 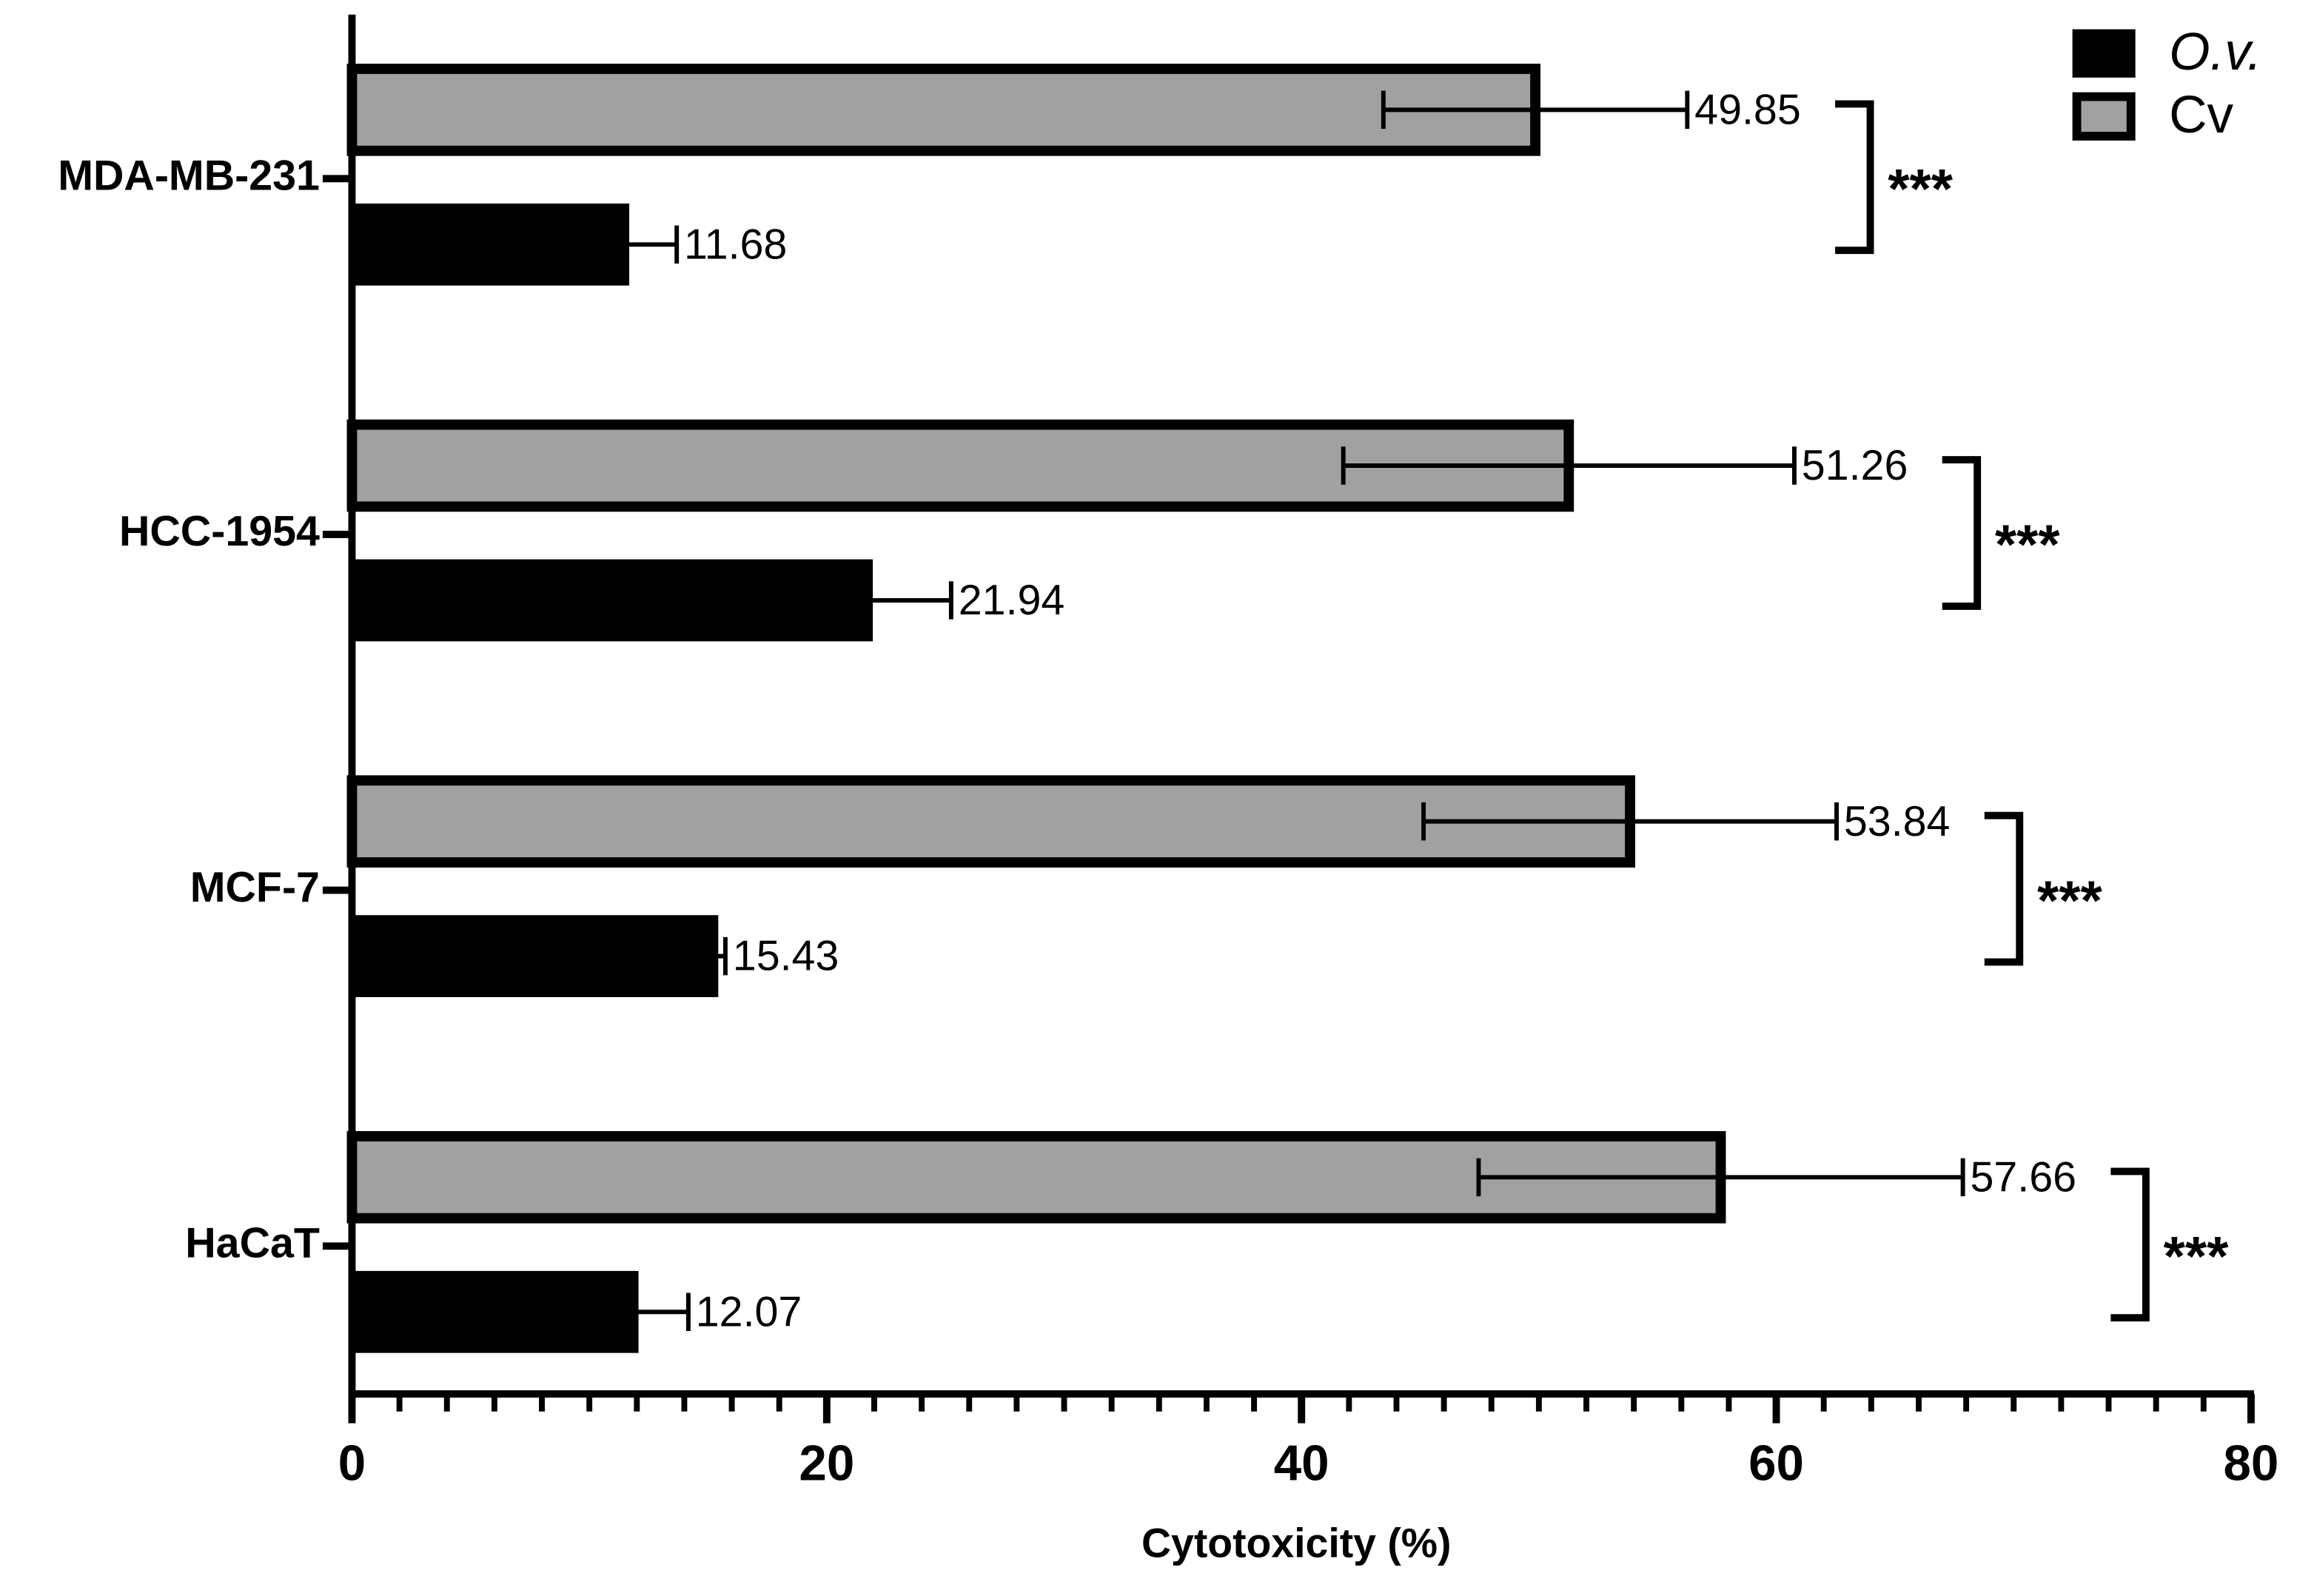 What do you see at coordinates (2201, 115) in the screenshot?
I see `legend-label: Cv` at bounding box center [2201, 115].